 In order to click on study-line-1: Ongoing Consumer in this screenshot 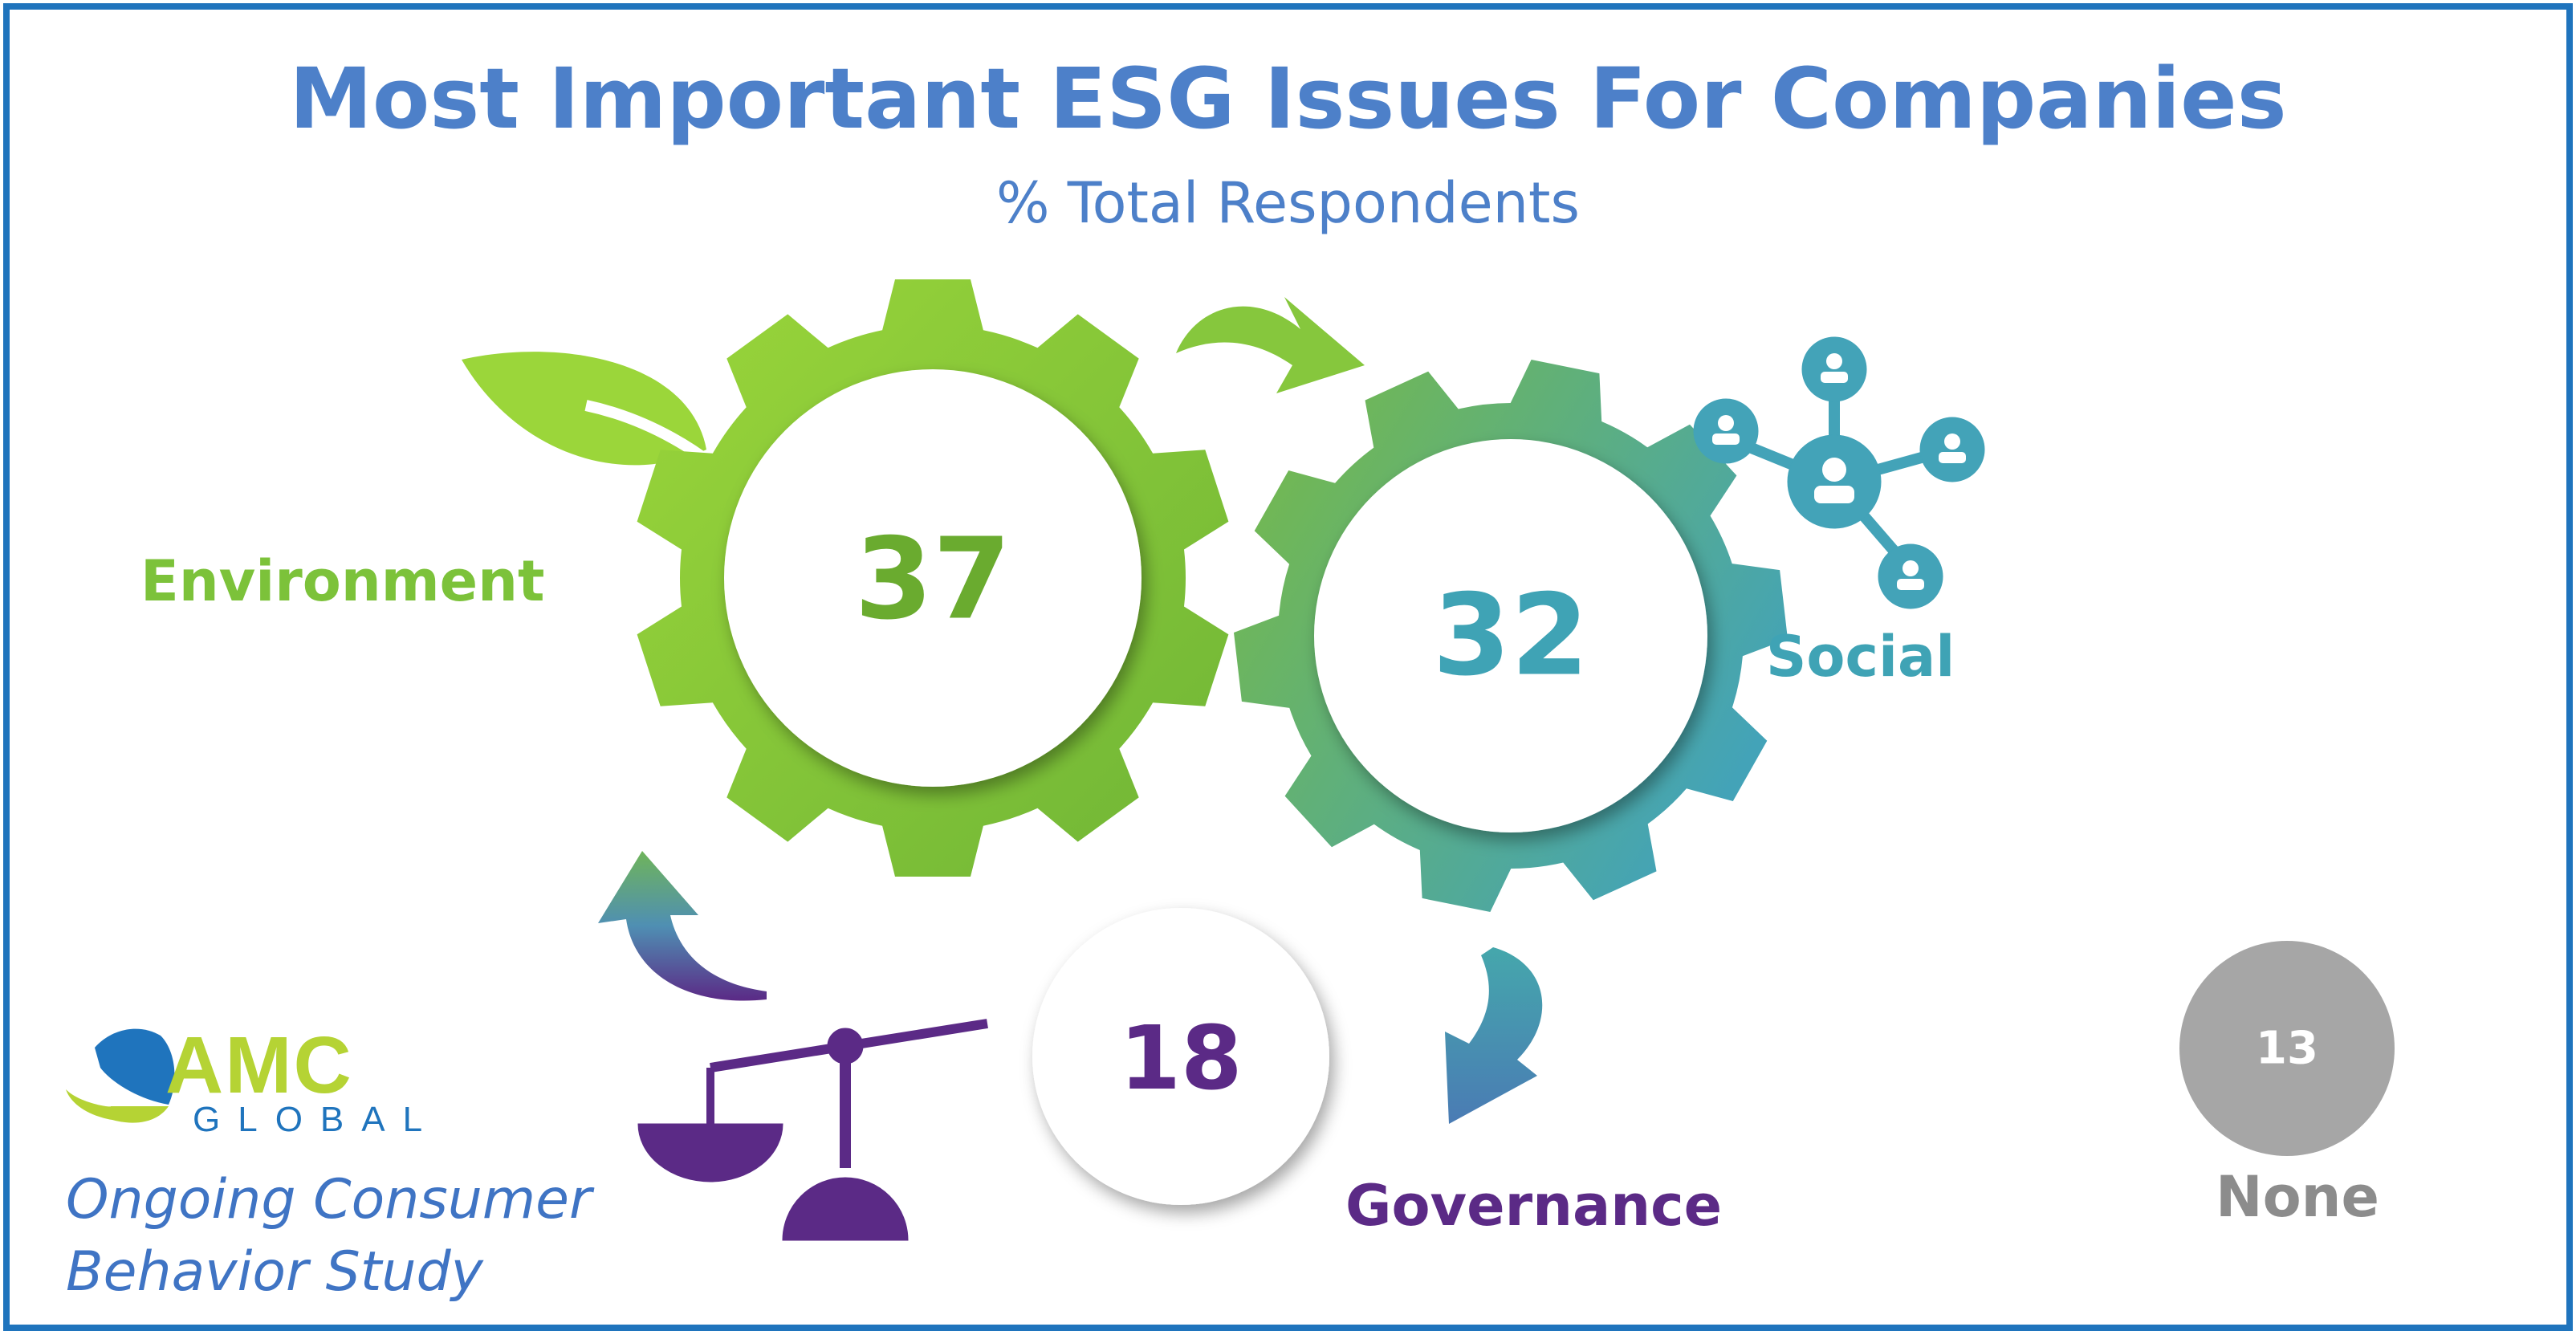, I will do `click(329, 1199)`.